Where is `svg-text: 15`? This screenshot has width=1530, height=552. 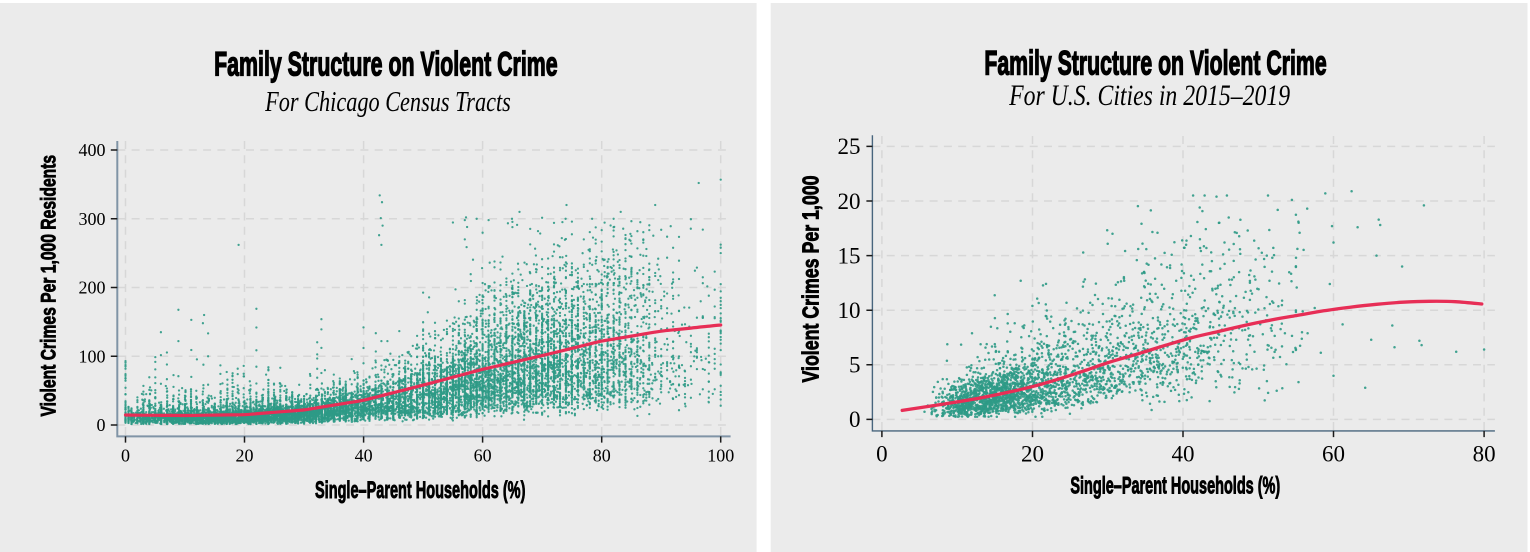 svg-text: 15 is located at coordinates (849, 255).